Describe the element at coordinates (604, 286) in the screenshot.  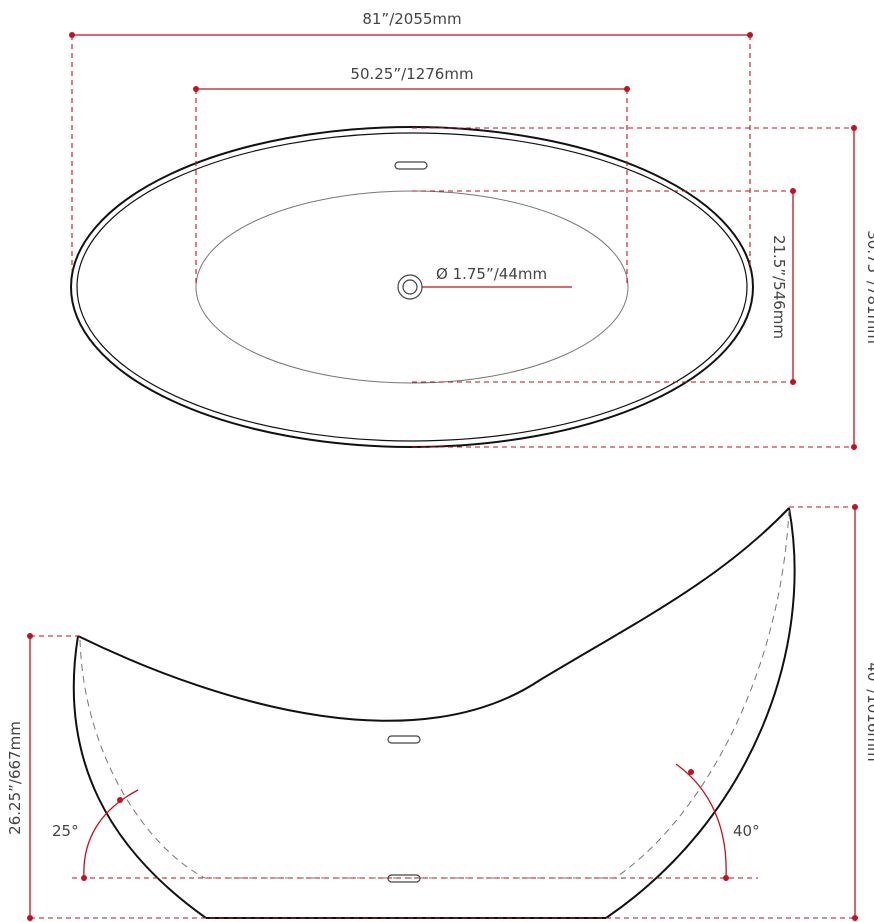
I see `interior-width-dimension: 21.5”/546mm` at that location.